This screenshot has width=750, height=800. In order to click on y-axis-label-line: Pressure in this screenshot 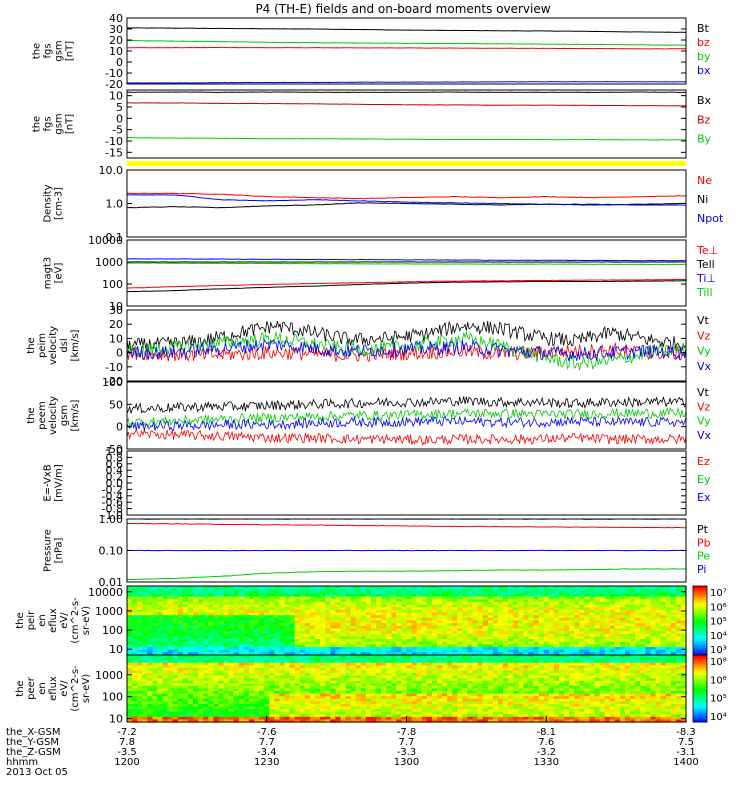, I will do `click(48, 550)`.